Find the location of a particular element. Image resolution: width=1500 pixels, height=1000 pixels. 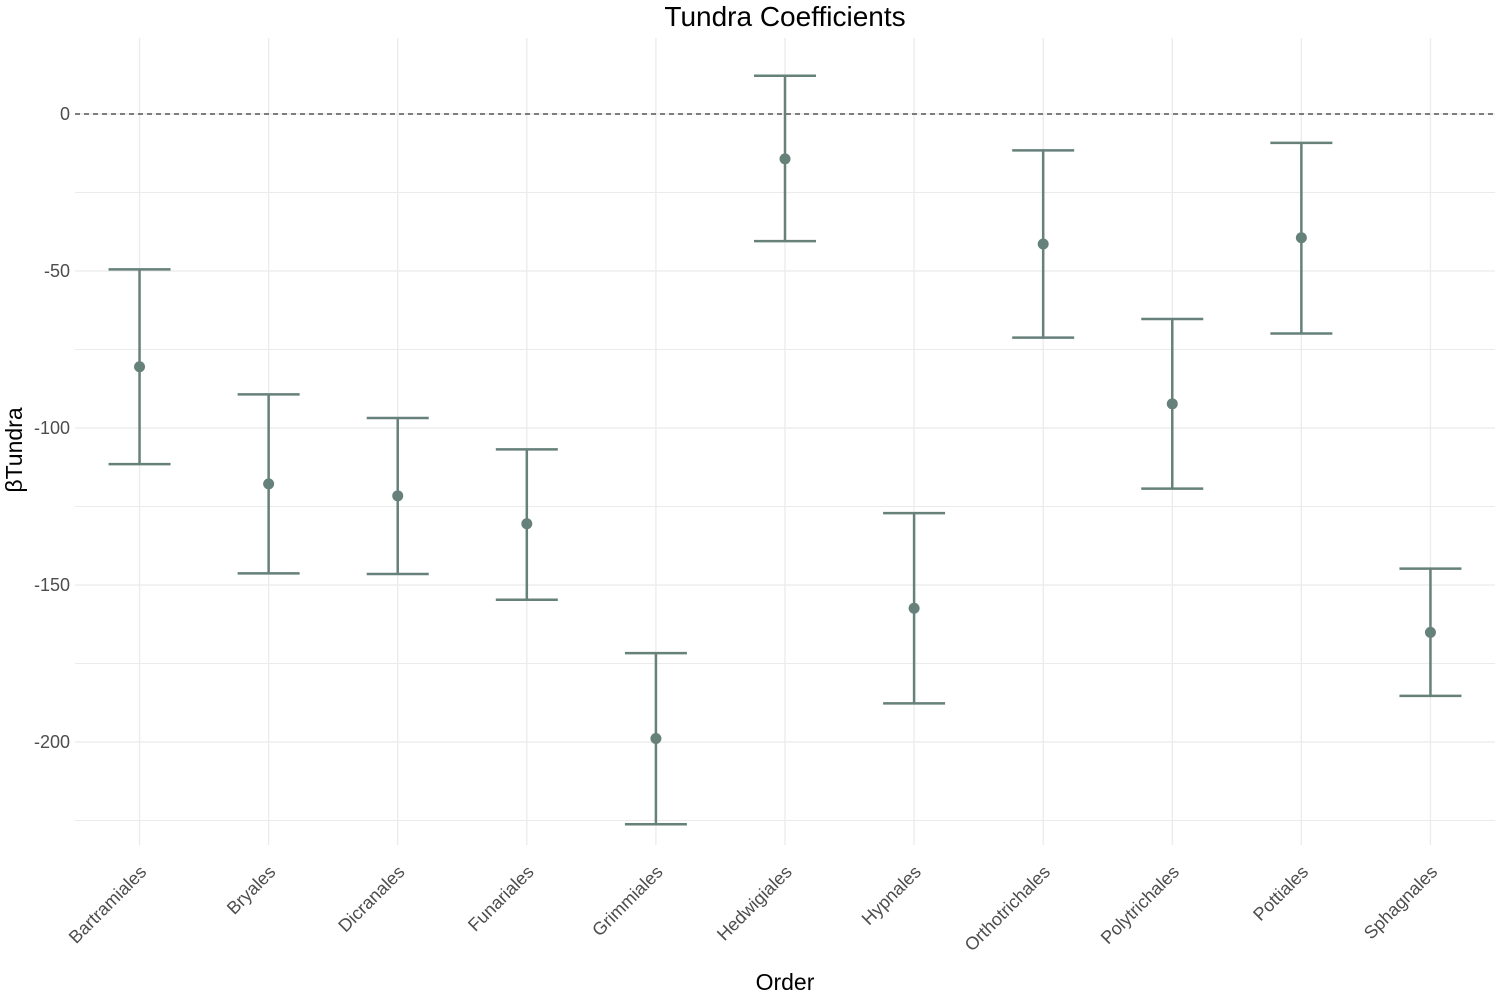

y-axis-ticks: 0 -50 -100 -150 -200 is located at coordinates (52, 428).